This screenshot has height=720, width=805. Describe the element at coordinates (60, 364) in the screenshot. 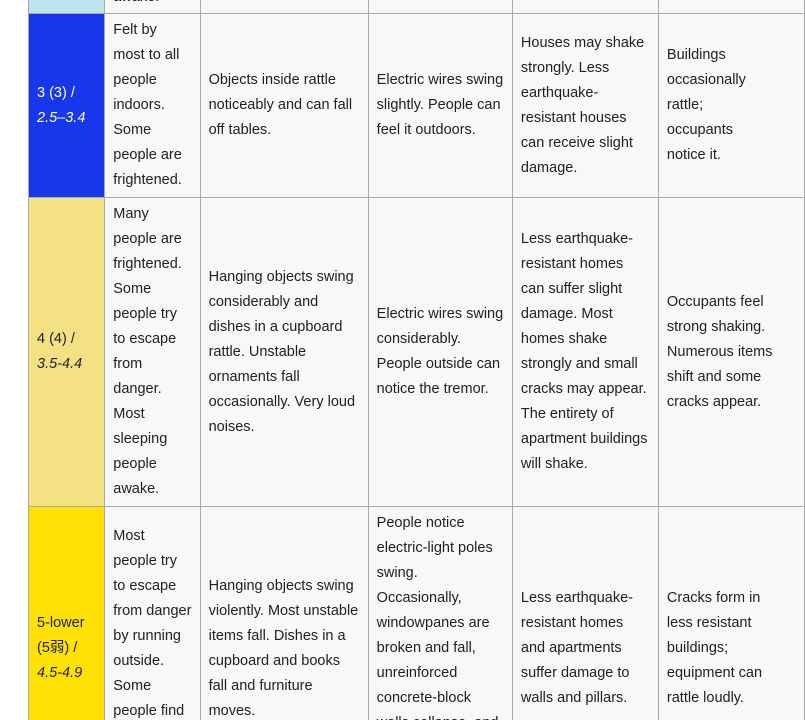

I see `magnitude-range: 3.5-4.4` at that location.